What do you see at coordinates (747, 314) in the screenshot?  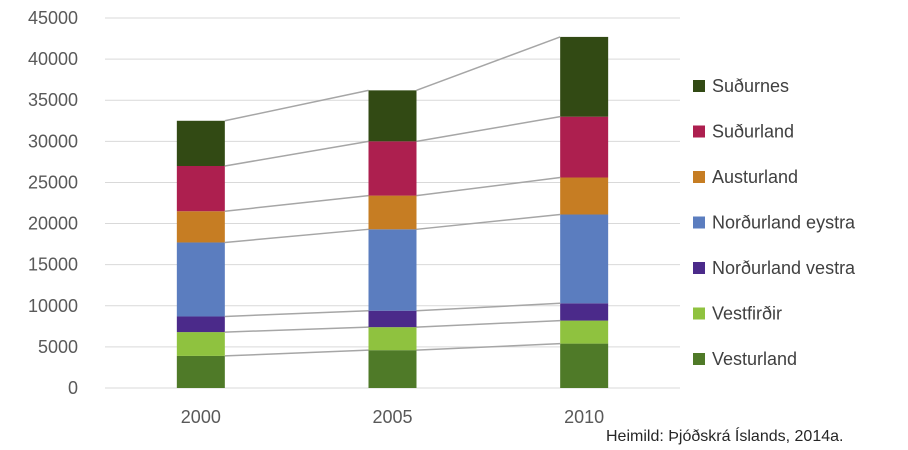 I see `legend-label: Vestfirðir` at bounding box center [747, 314].